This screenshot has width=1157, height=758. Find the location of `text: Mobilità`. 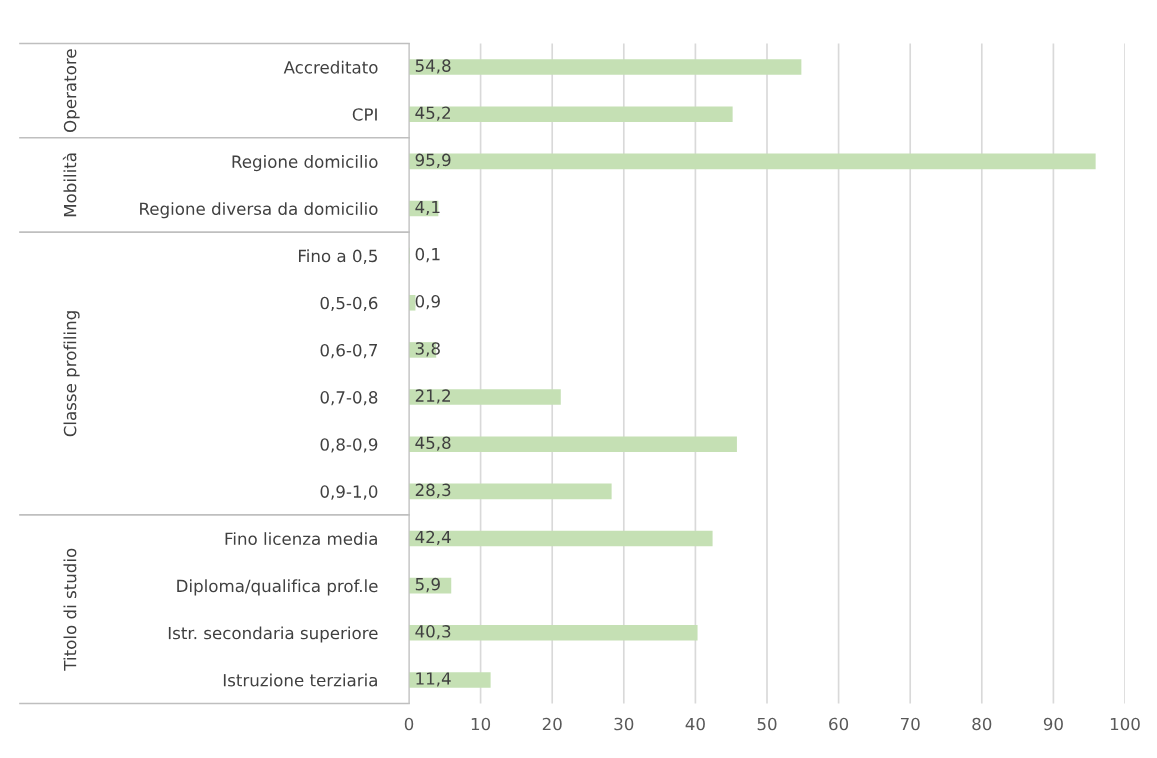

text: Mobilità is located at coordinates (69, 185).